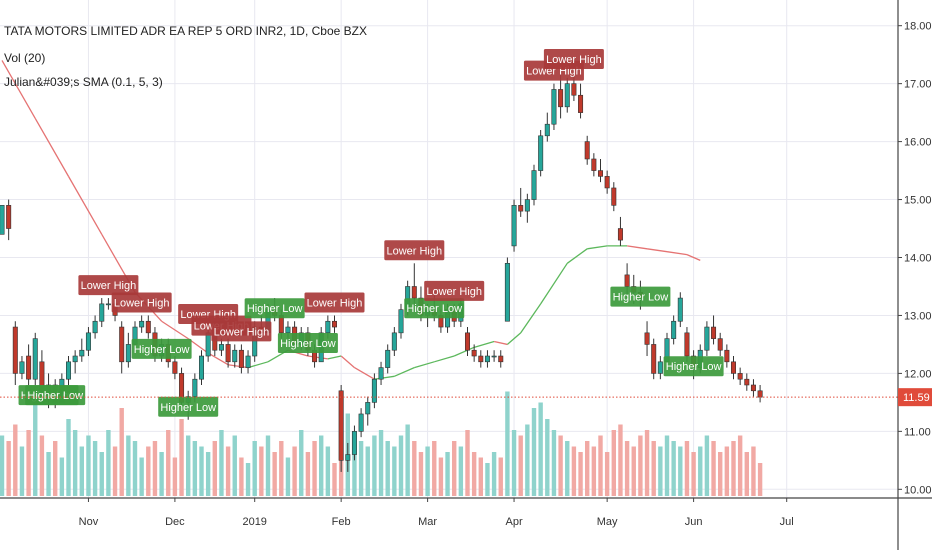  What do you see at coordinates (918, 259) in the screenshot?
I see `y-tick-label: 14.00` at bounding box center [918, 259].